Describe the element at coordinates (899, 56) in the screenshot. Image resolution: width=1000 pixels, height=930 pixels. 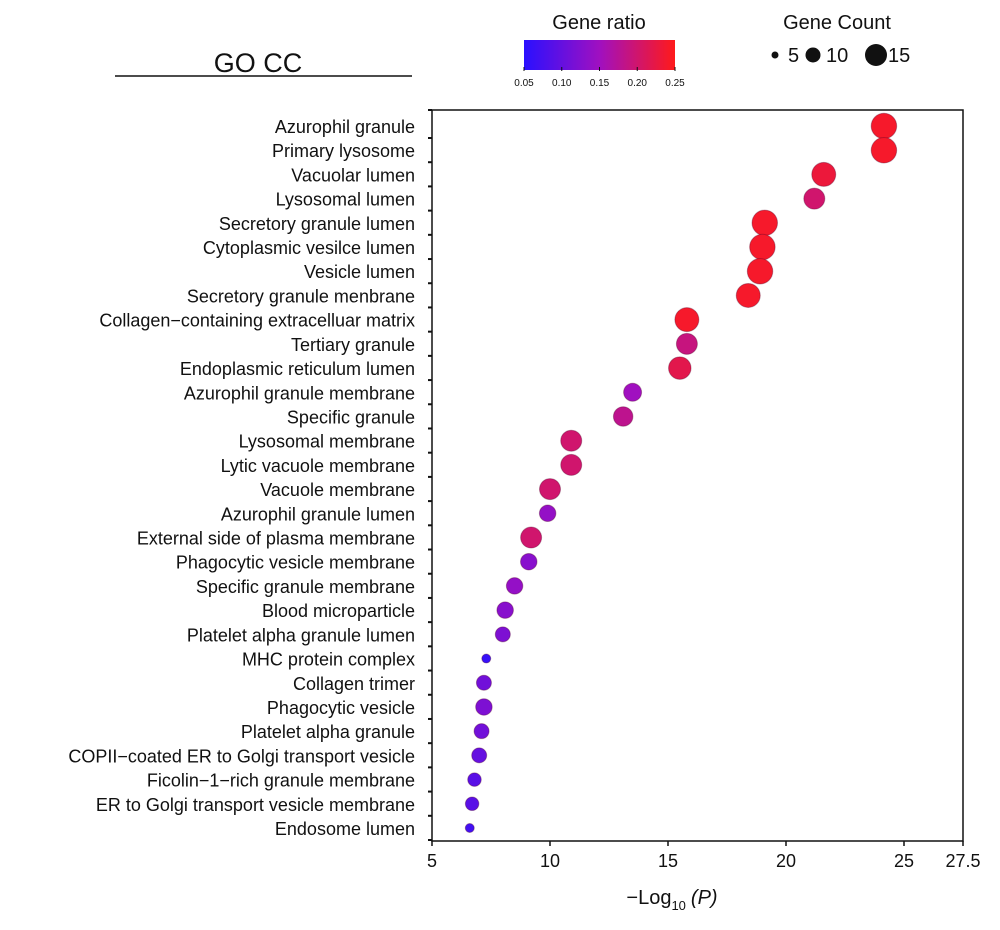
I see `size-legend-label: 15` at that location.